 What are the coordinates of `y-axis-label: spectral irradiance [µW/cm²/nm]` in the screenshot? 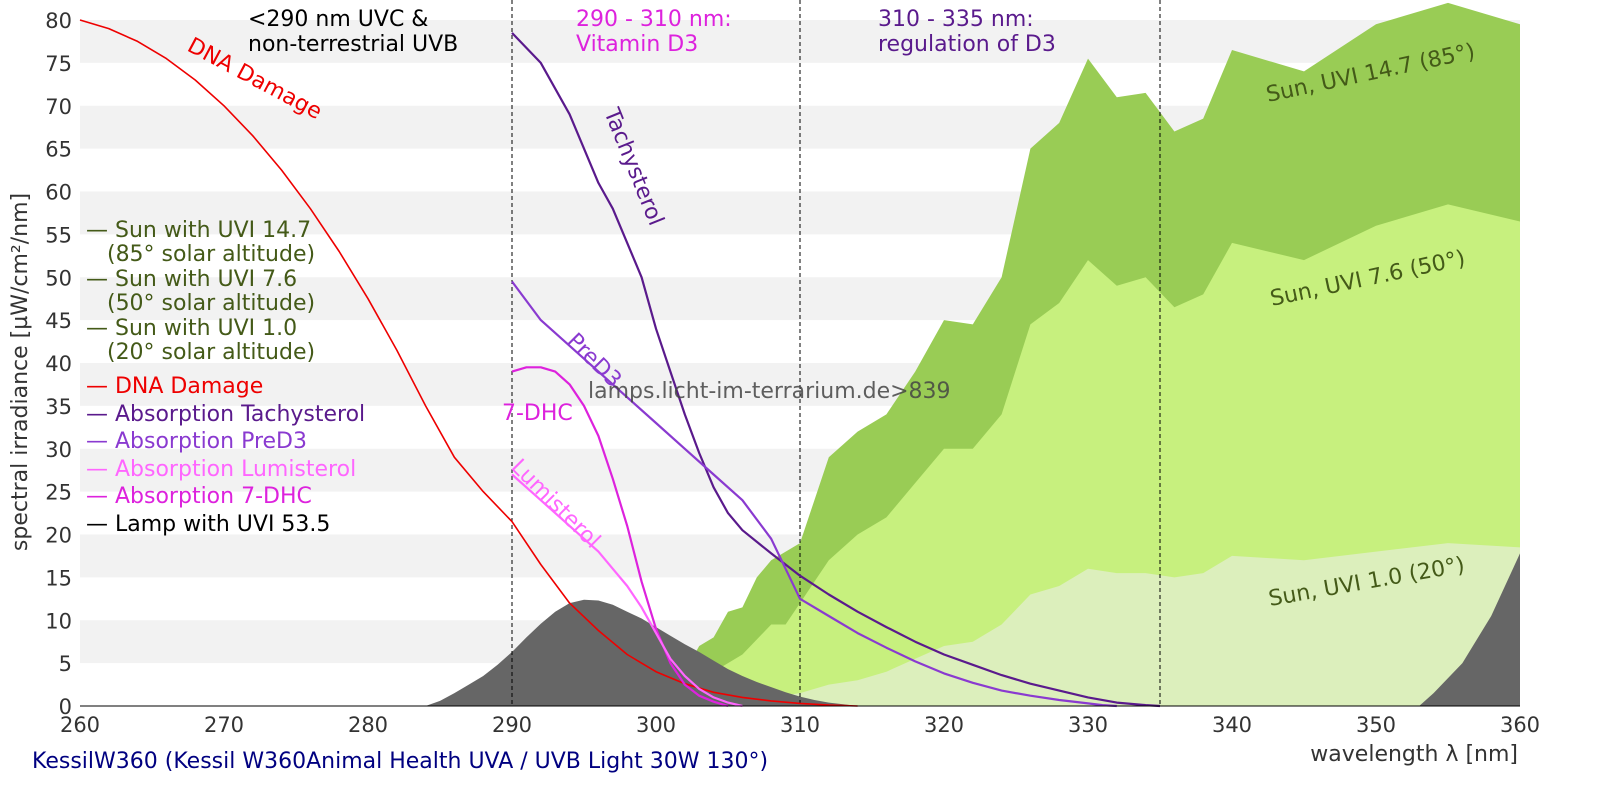 It's located at (20, 372).